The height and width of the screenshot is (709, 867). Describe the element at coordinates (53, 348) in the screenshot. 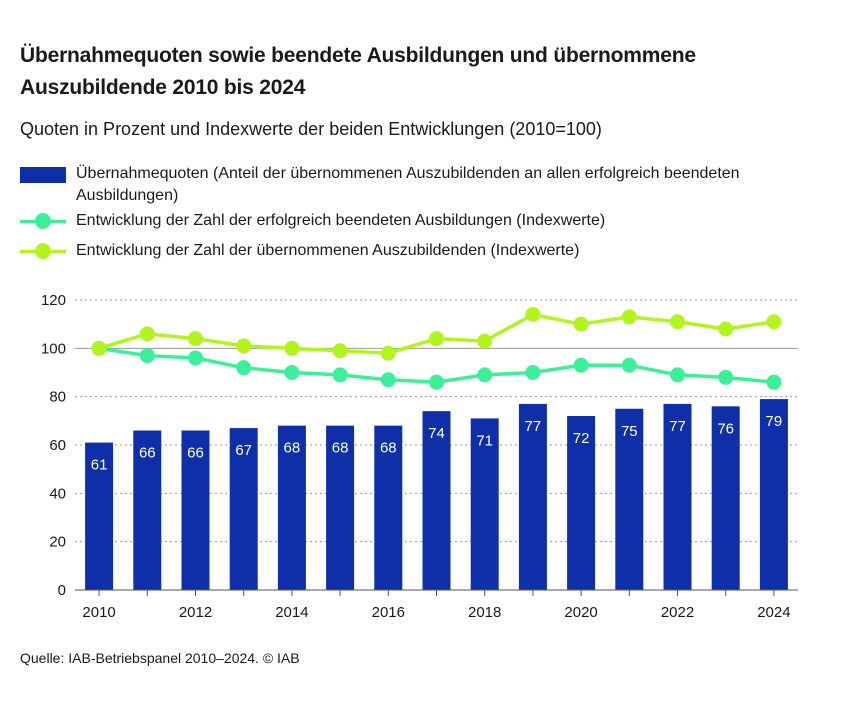

I see `y-tick-label: 100` at that location.